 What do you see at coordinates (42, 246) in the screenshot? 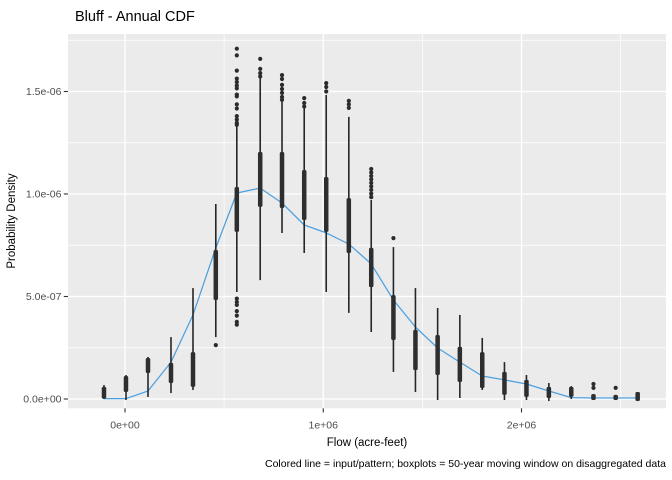
I see `y-tick-labels: 0.0e+00 5.0e-07 1.0e-06 1.5e-06` at bounding box center [42, 246].